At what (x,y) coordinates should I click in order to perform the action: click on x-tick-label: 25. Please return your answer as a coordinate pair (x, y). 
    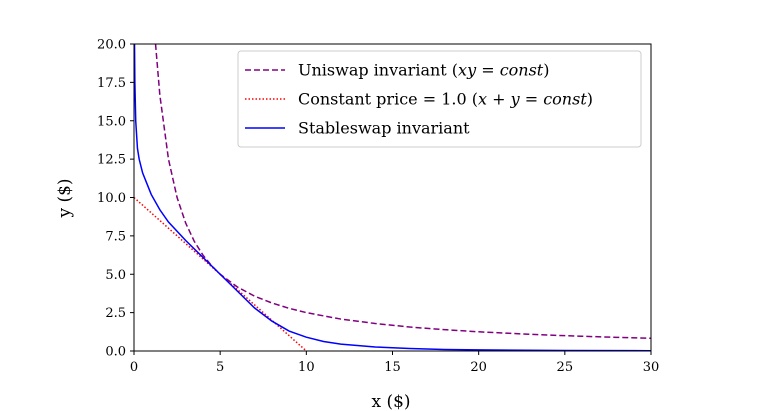
    Looking at the image, I should click on (565, 367).